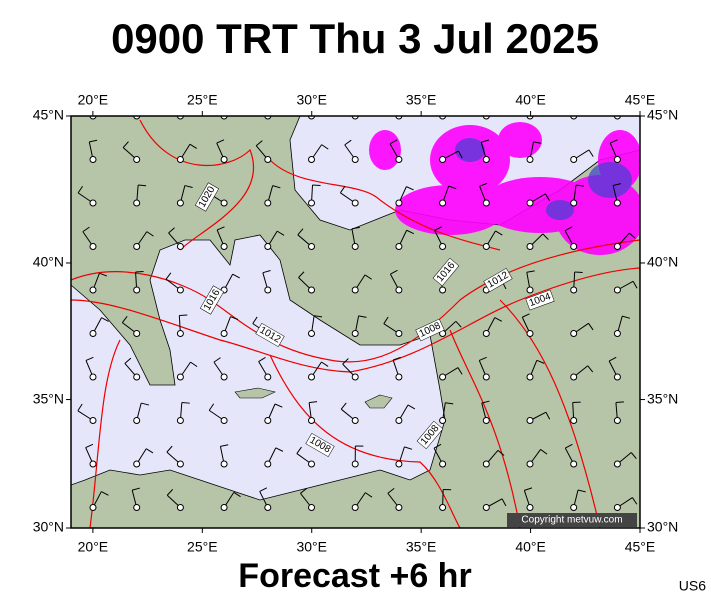  I want to click on lat-label: 30°N, so click(662, 527).